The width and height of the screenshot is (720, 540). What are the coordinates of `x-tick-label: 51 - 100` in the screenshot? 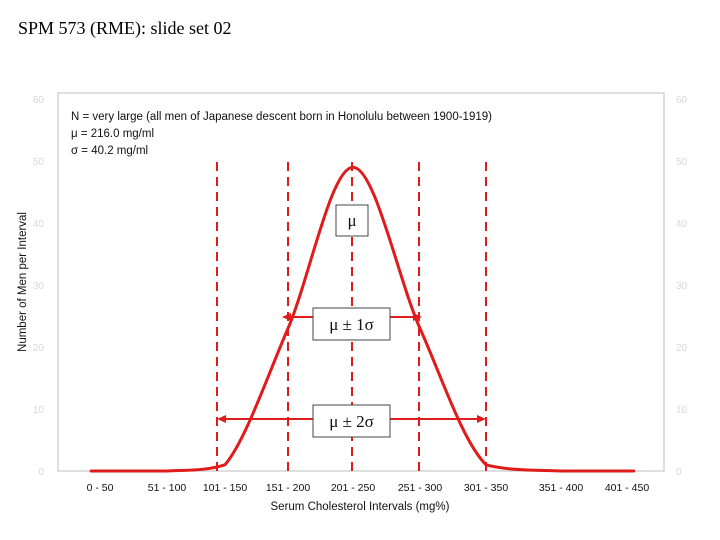 It's located at (167, 488).